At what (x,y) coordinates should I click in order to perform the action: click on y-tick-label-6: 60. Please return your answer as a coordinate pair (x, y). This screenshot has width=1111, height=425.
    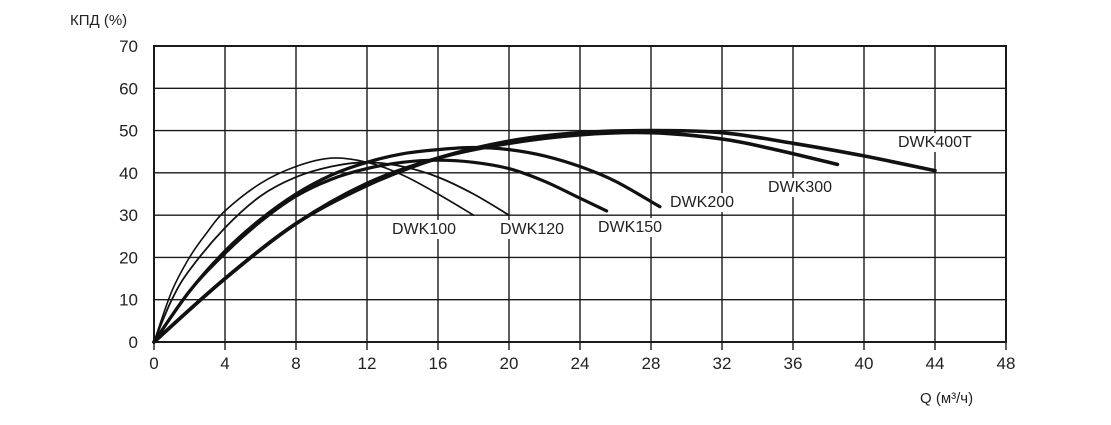
    Looking at the image, I should click on (128, 88).